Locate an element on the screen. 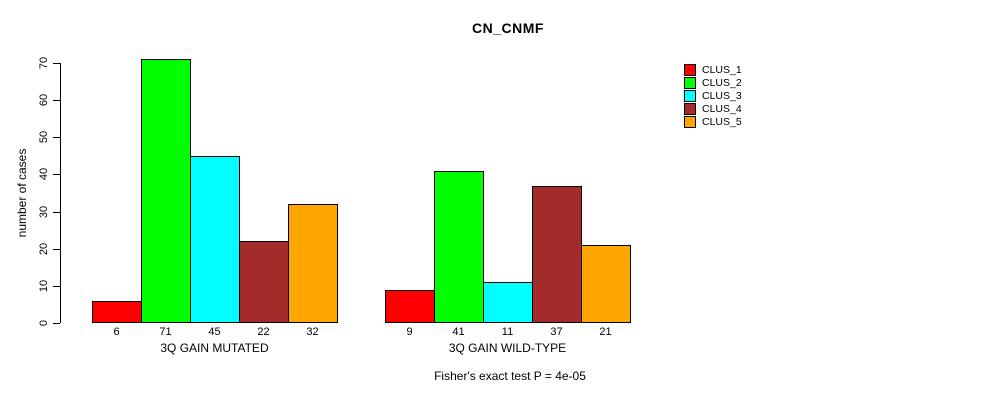  bar-clus_5-group1 is located at coordinates (313, 263).